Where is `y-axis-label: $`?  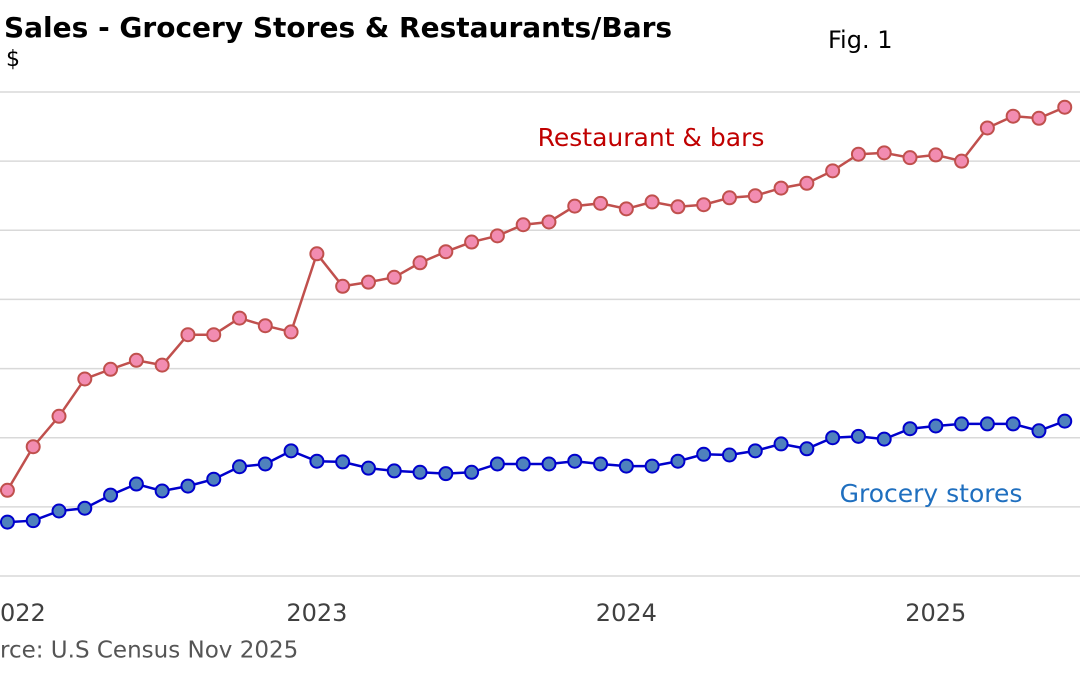
y-axis-label: $ is located at coordinates (13, 59).